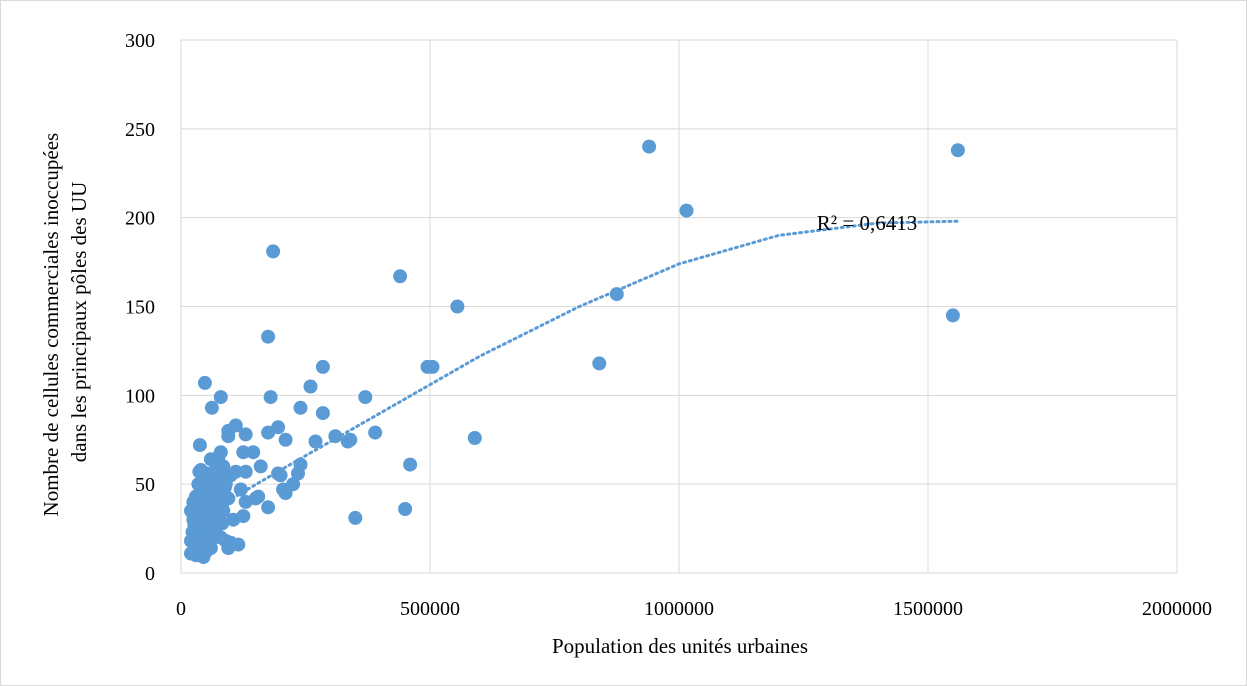 This screenshot has width=1247, height=686. What do you see at coordinates (145, 485) in the screenshot?
I see `y-tick-label: 50` at bounding box center [145, 485].